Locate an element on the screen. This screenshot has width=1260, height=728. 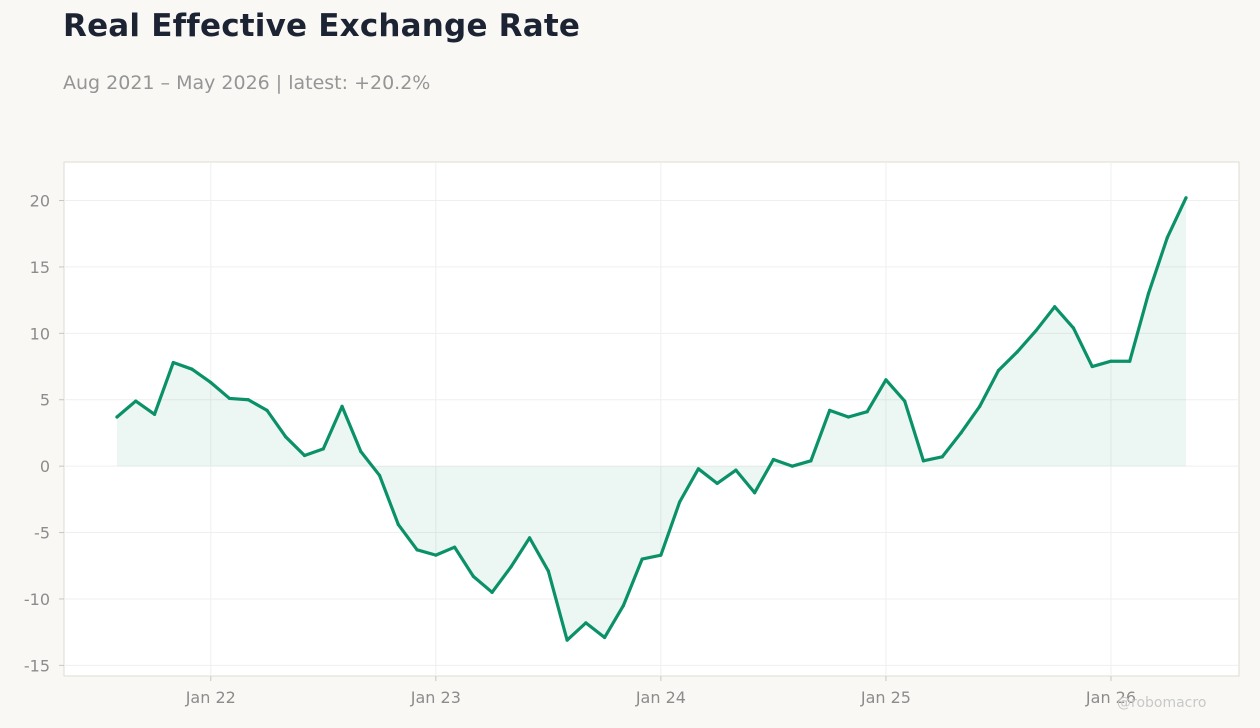
x-tick-label: Jan 25 is located at coordinates (885, 697).